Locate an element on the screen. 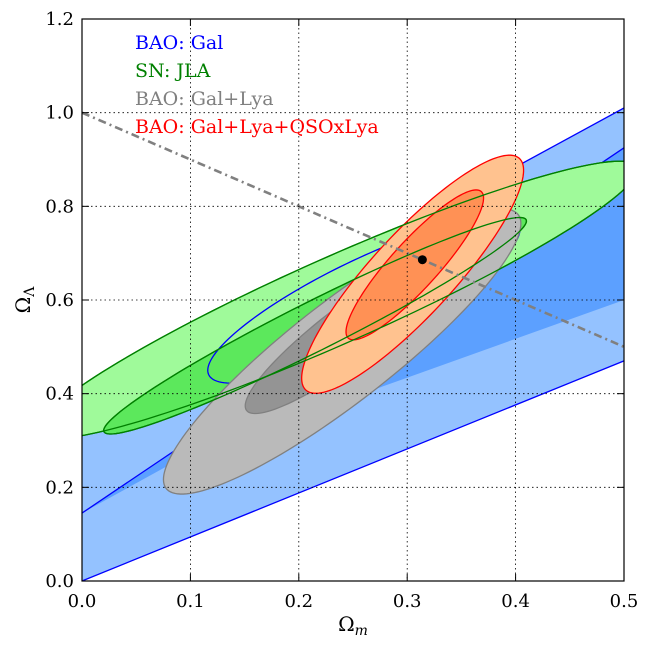 This screenshot has height=648, width=651. x-tick-label: 0.0 is located at coordinates (82, 601).